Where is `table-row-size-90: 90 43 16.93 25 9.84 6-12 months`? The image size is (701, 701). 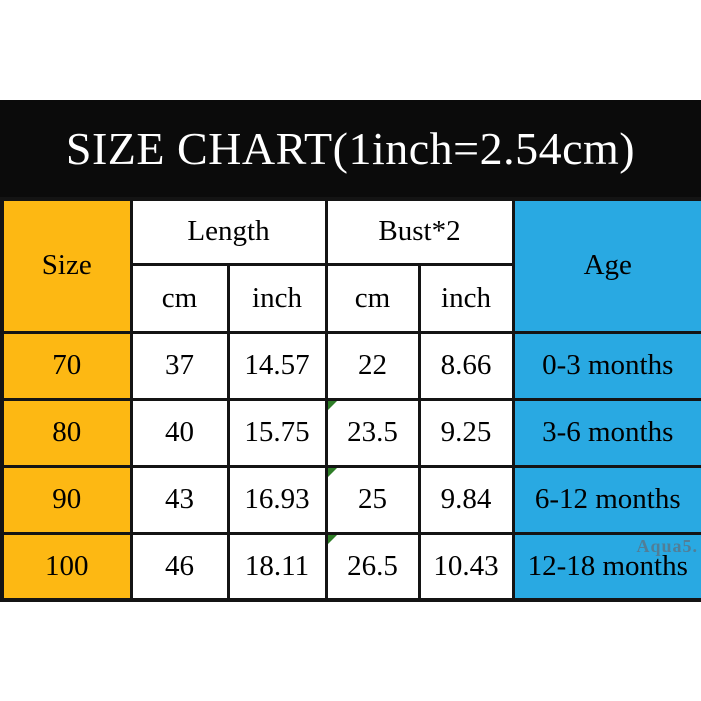
table-row-size-90: 90 43 16.93 25 9.84 6-12 months is located at coordinates (350, 499).